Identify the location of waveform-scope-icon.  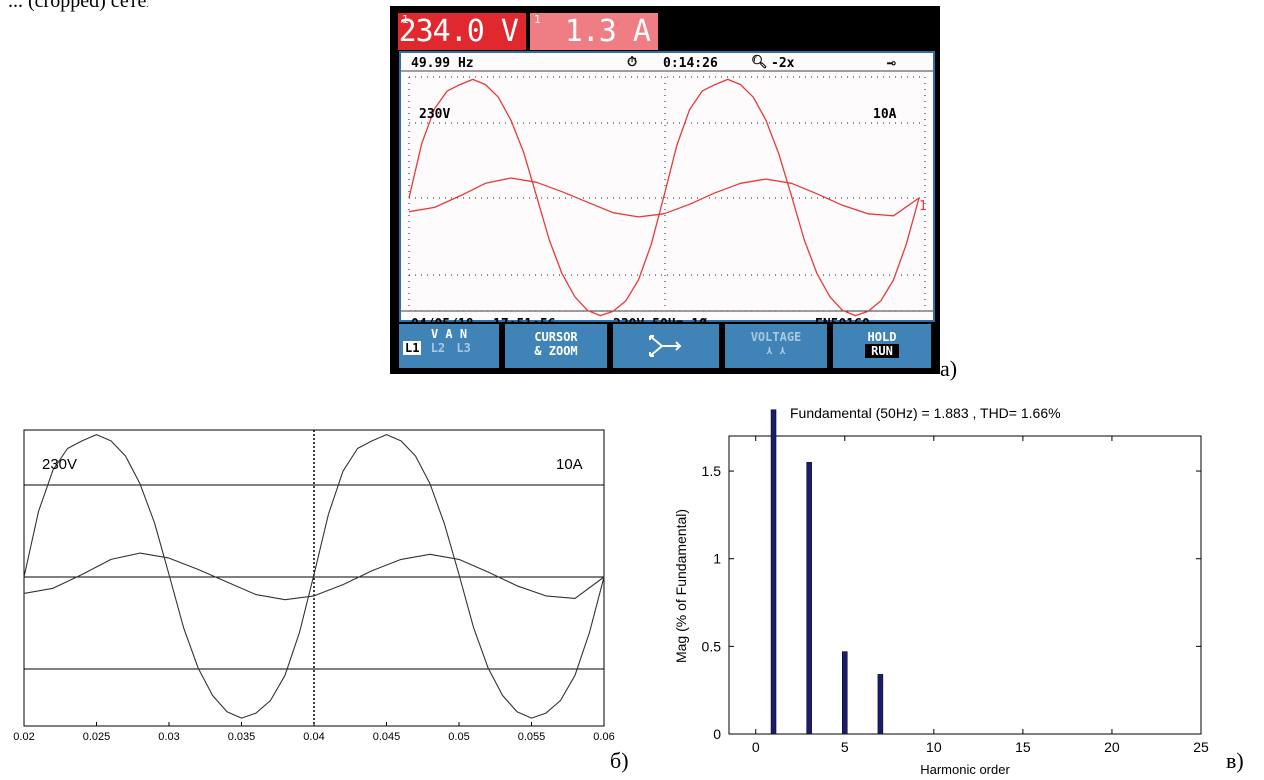
(665, 346).